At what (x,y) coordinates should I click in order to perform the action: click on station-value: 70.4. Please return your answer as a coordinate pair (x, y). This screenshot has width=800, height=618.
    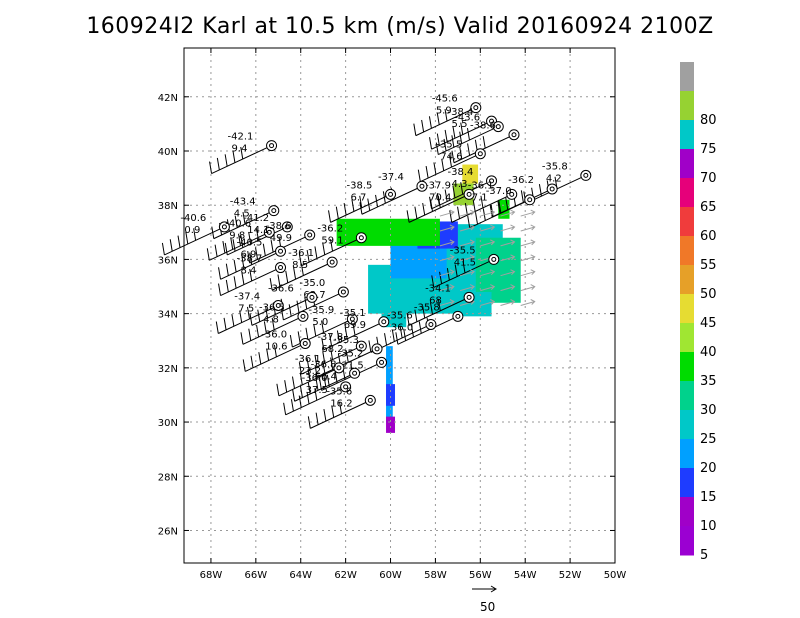
    Looking at the image, I should click on (440, 197).